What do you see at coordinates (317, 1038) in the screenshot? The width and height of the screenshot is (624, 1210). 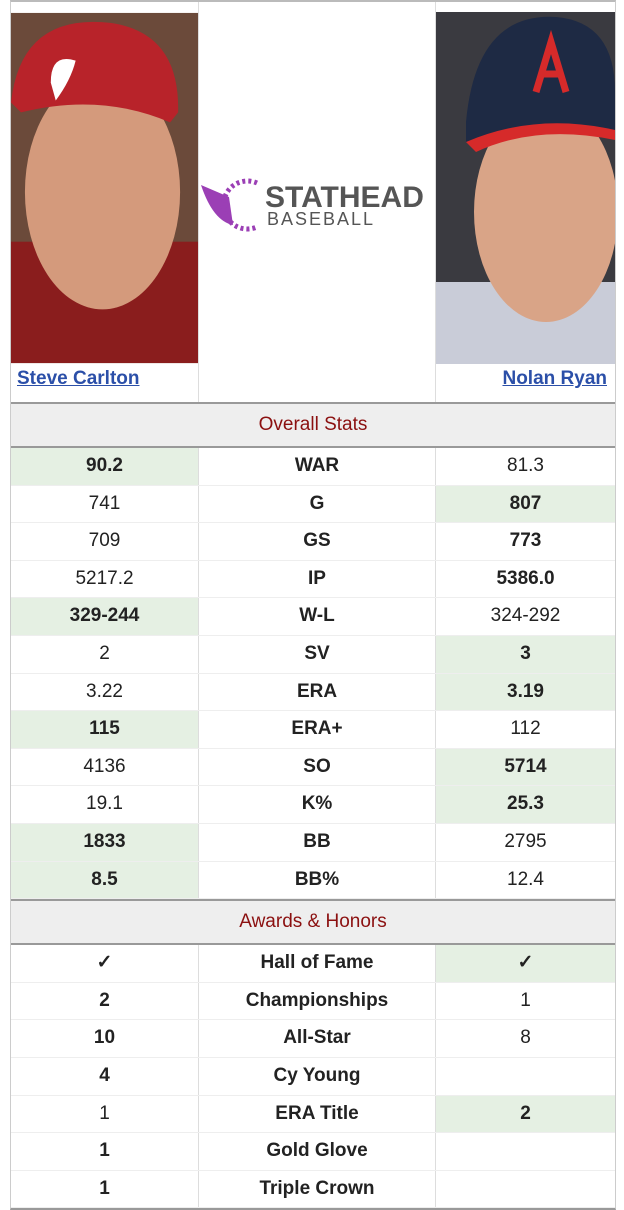 I see `stat-label: All-Star` at bounding box center [317, 1038].